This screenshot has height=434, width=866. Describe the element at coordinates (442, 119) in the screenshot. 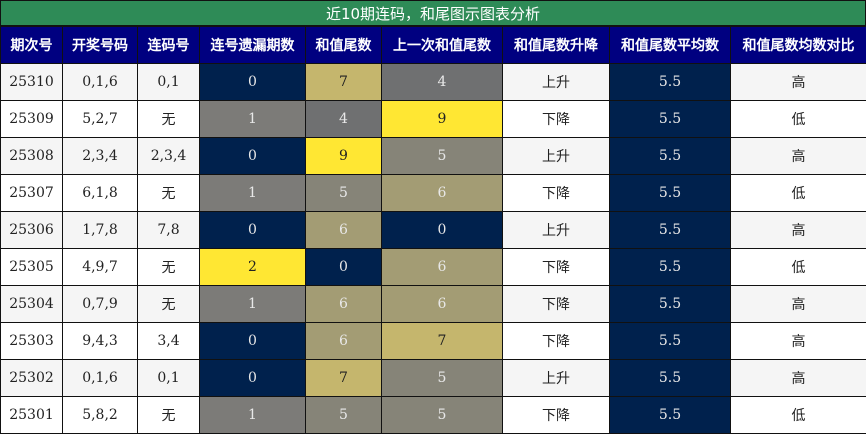

I see `cell-prev-tail: 9` at that location.